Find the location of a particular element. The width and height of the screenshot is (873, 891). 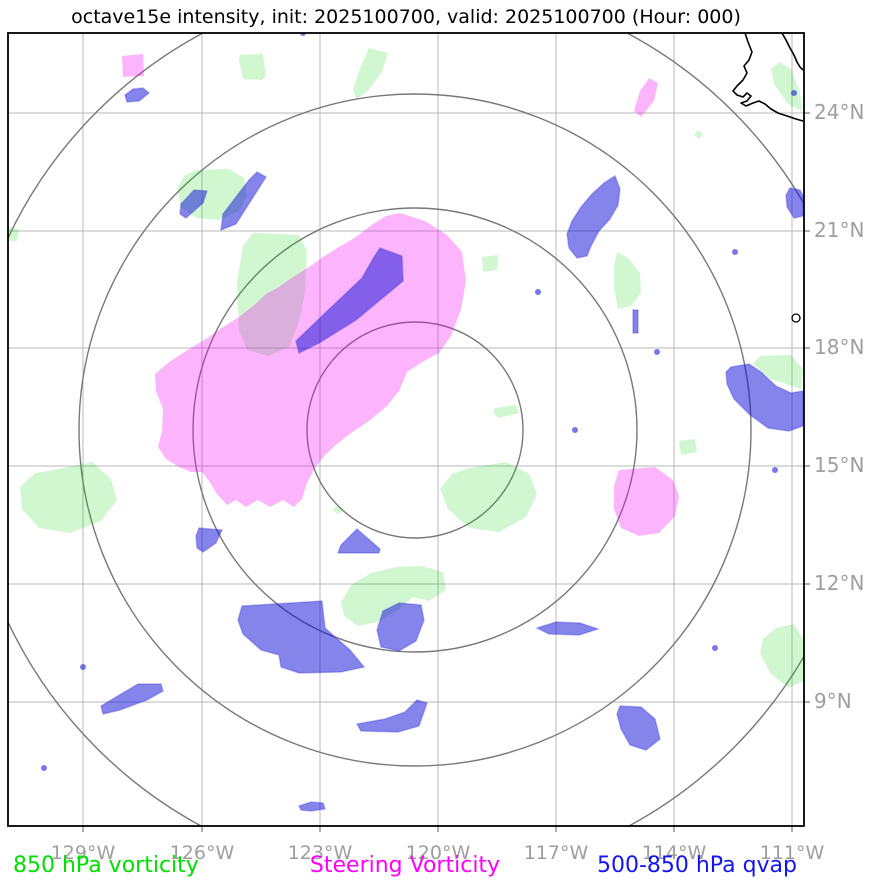

y-tick-label: 9°N is located at coordinates (833, 700).